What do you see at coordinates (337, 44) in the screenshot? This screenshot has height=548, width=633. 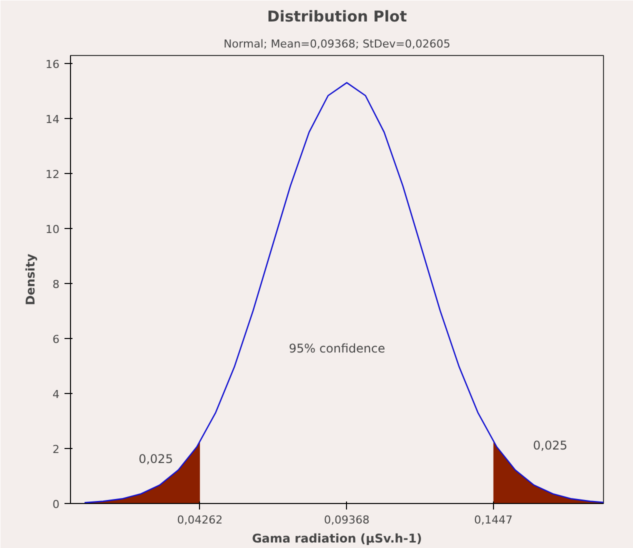 I see `chart-subtitle: Normal; Mean=0,09368; StDev=0,02605` at bounding box center [337, 44].